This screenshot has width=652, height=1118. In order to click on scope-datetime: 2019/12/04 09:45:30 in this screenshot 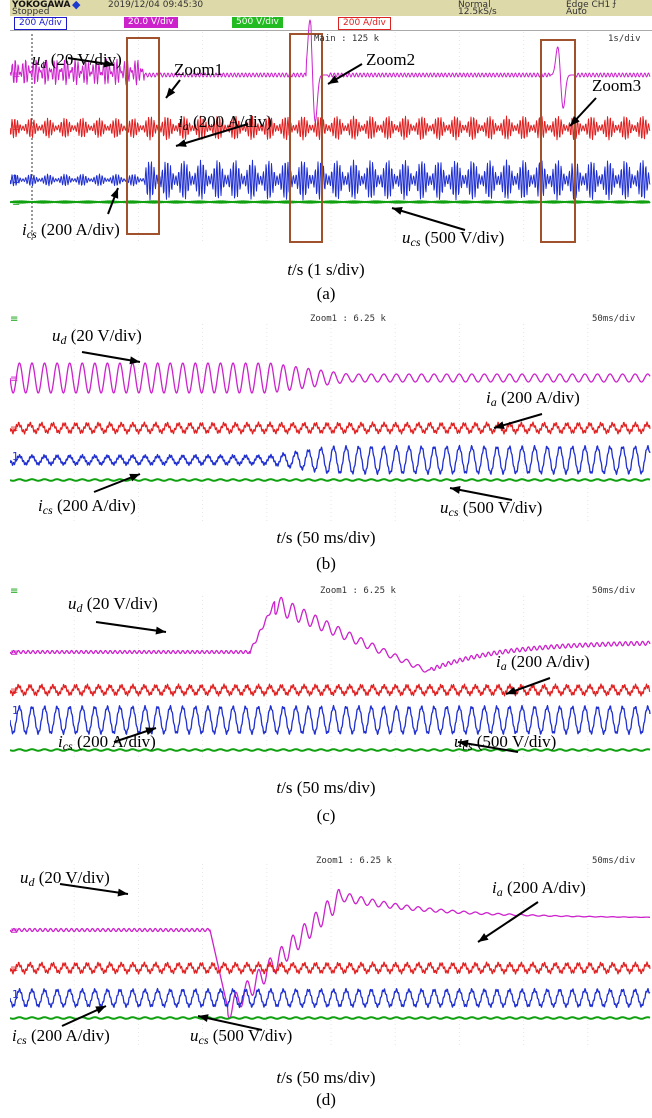, I will do `click(156, 5)`.